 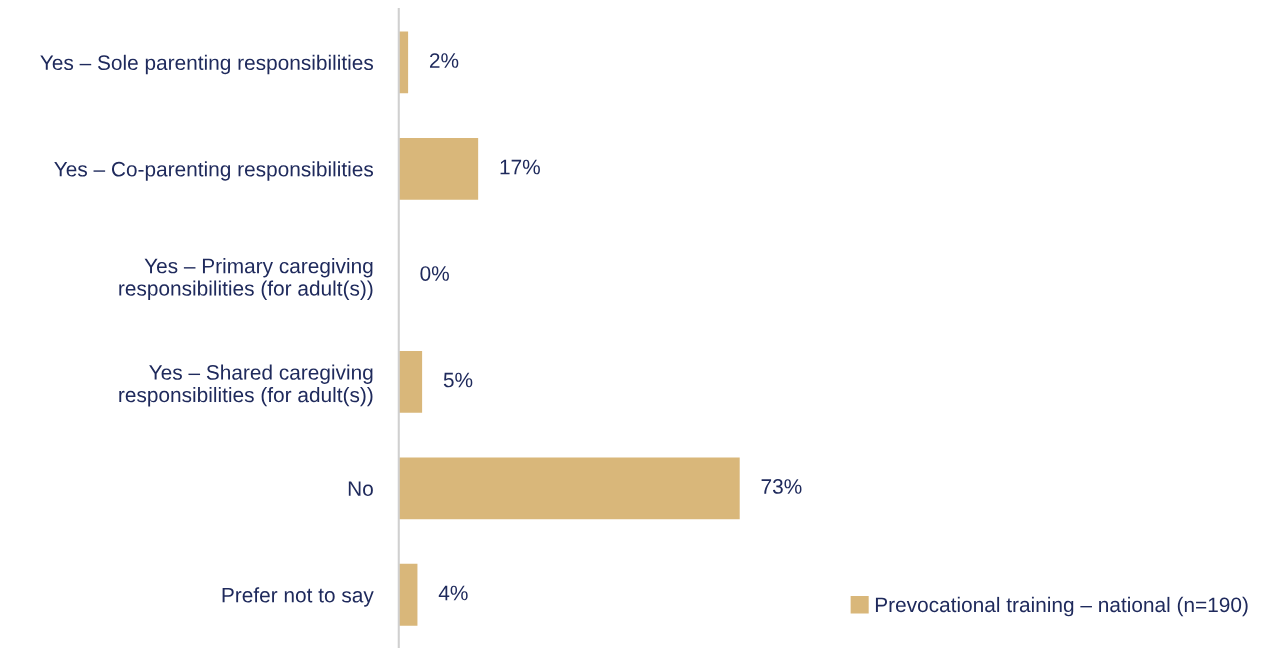 I want to click on y-tick-label: No, so click(x=360, y=489).